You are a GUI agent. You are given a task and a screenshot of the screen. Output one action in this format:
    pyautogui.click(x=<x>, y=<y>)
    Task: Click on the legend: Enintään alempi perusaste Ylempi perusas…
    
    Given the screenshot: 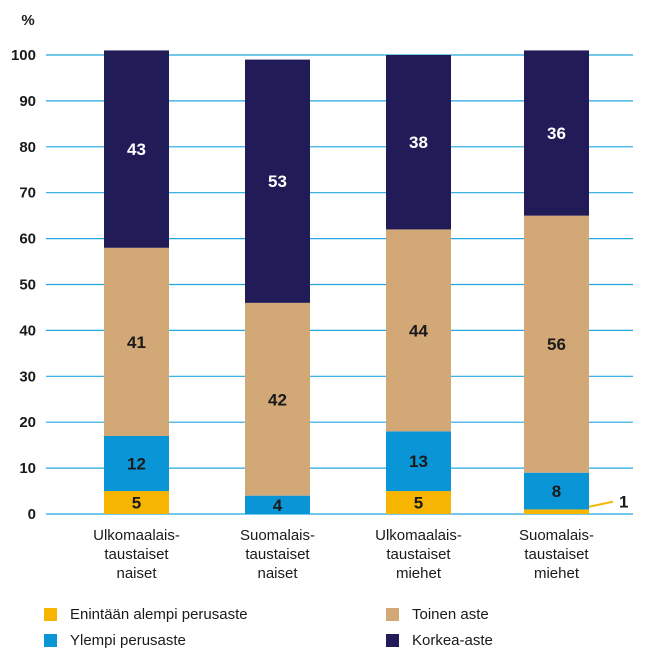 What is the action you would take?
    pyautogui.click(x=344, y=630)
    